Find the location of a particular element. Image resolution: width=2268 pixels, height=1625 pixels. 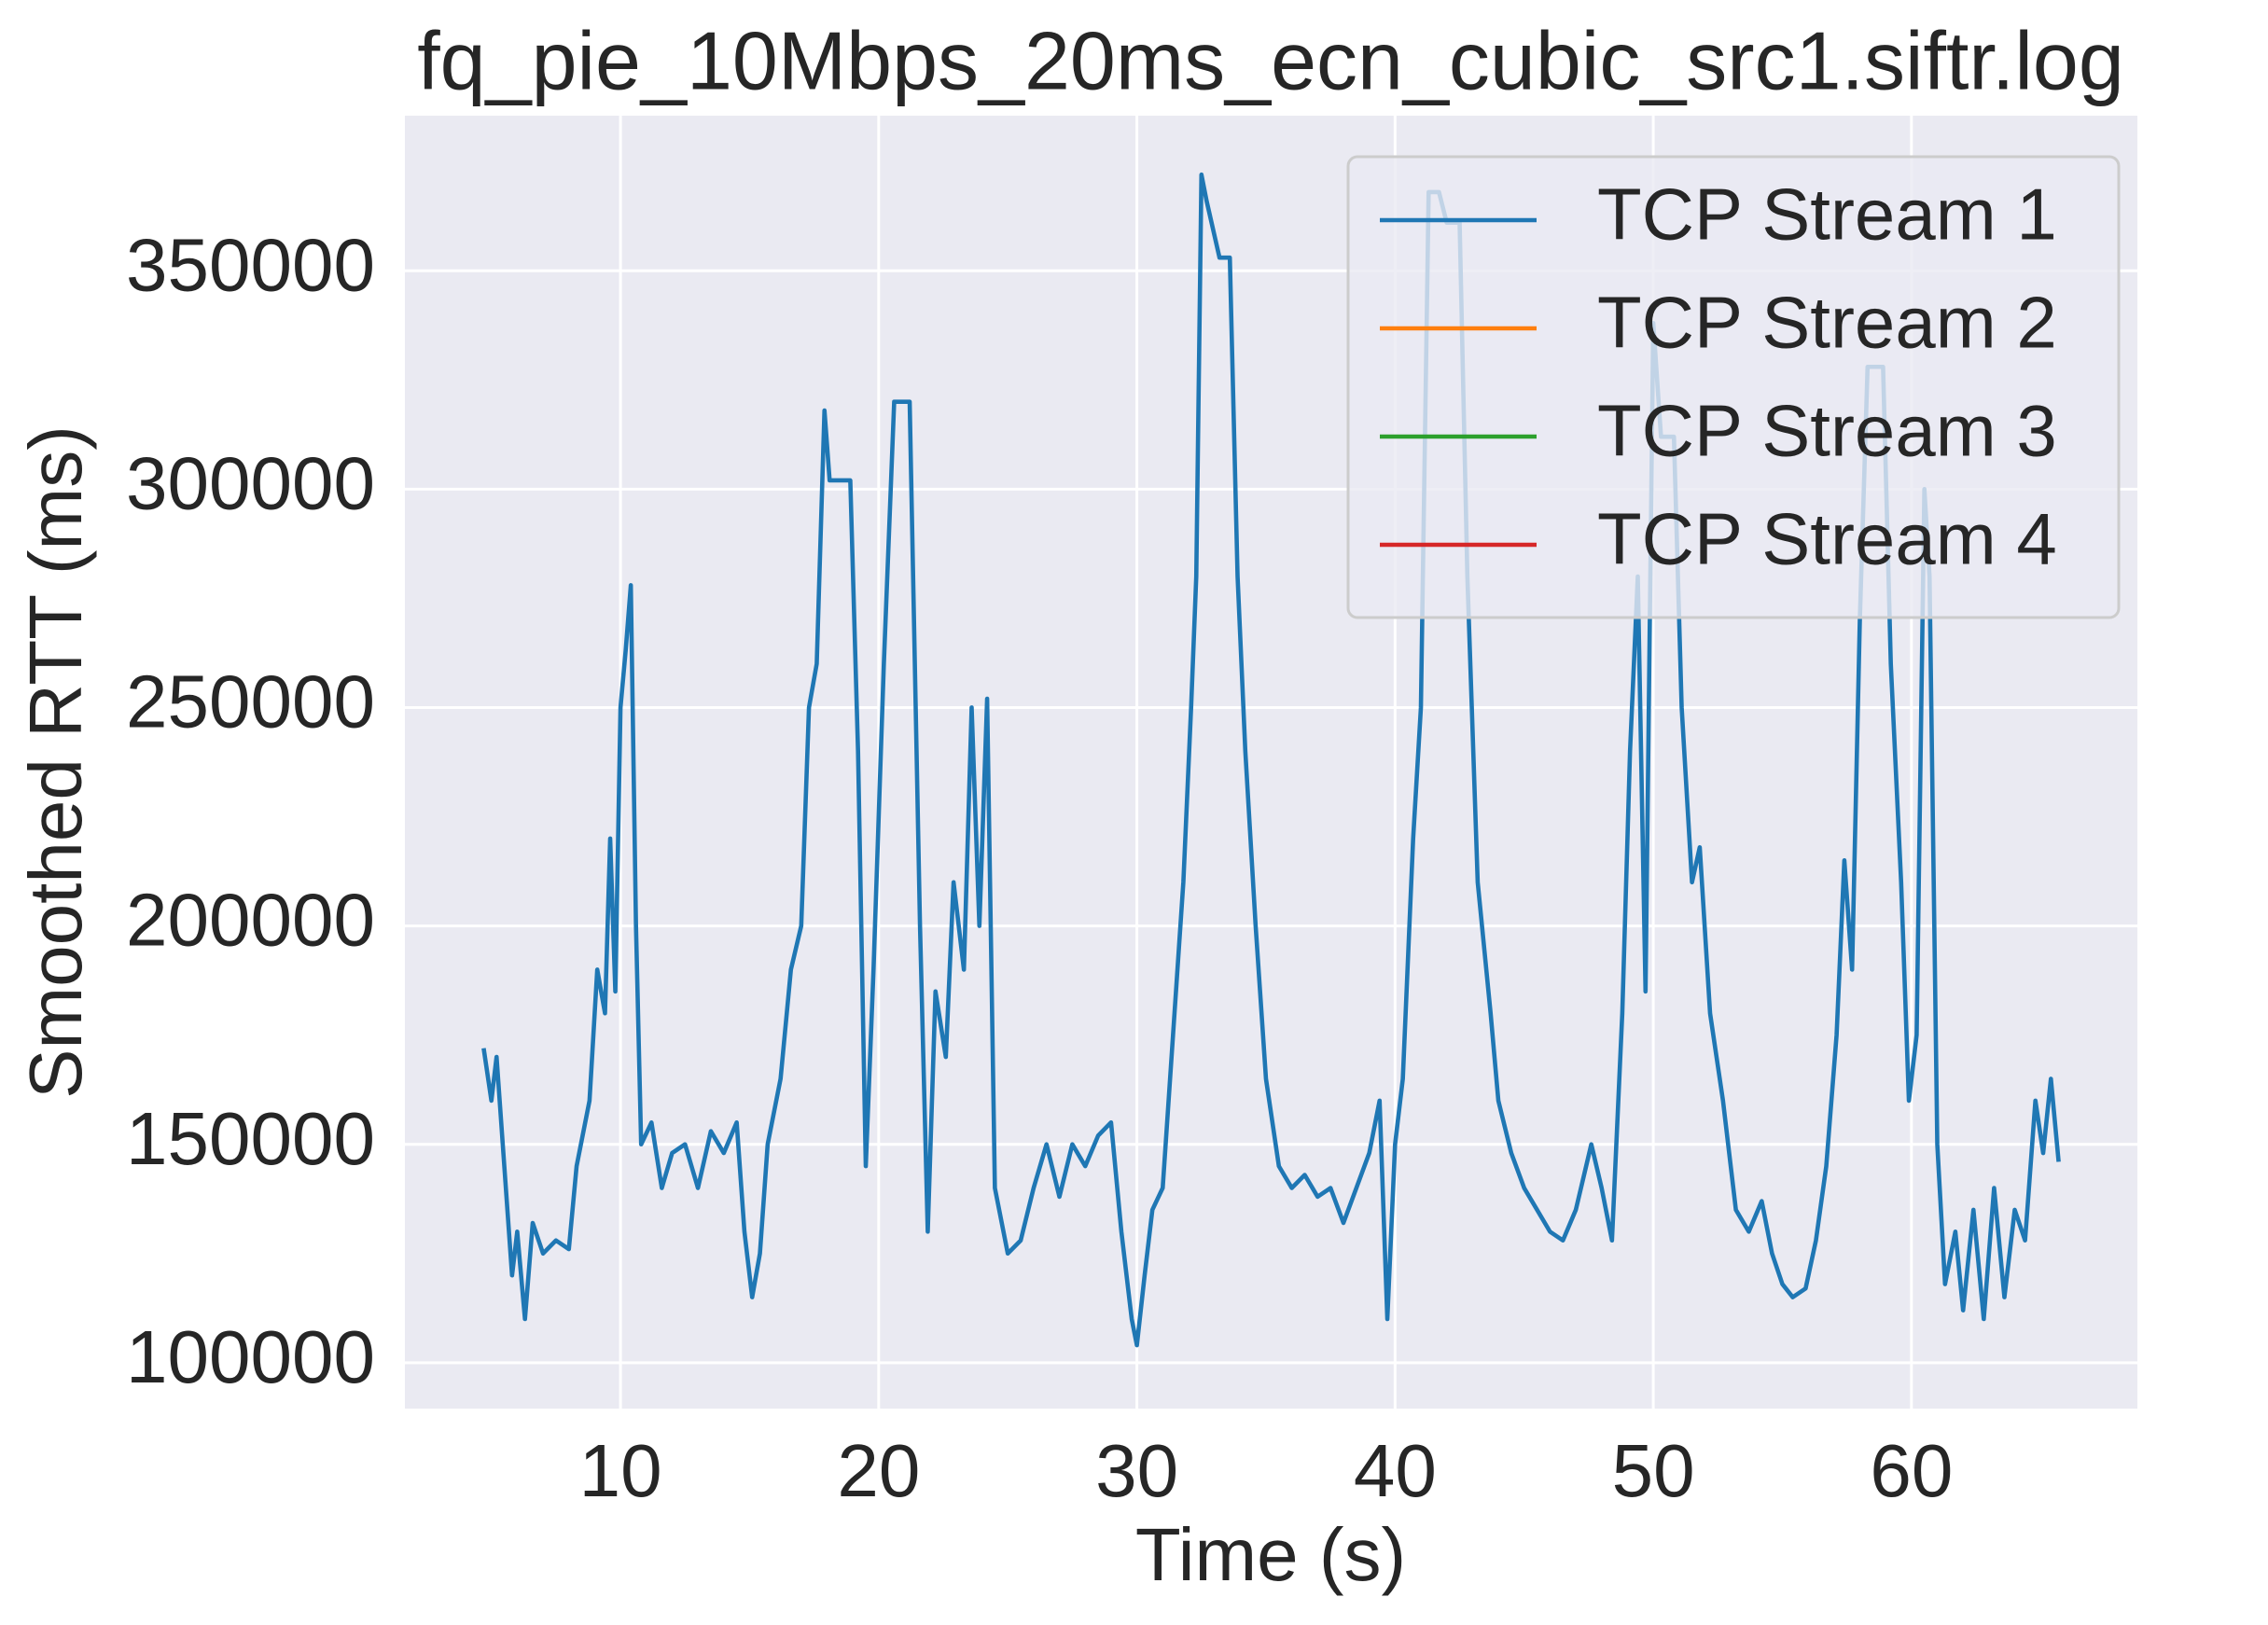

x-tick-label: 60 is located at coordinates (1911, 1471).